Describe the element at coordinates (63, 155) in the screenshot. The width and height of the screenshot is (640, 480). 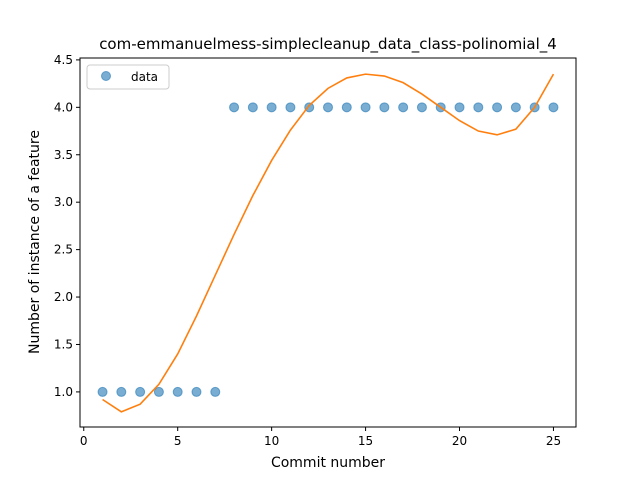
I see `y-tick-label: 3.5` at that location.